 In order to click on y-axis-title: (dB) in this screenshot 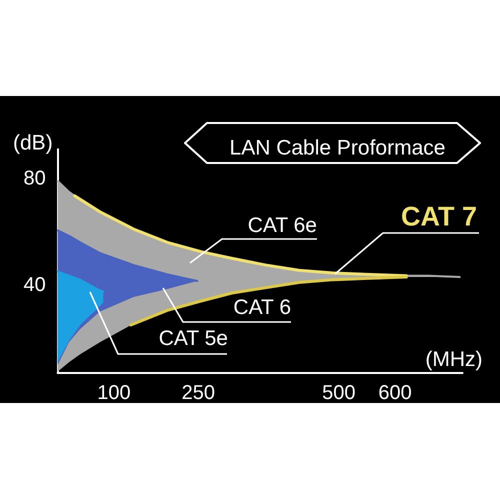, I will do `click(33, 143)`.